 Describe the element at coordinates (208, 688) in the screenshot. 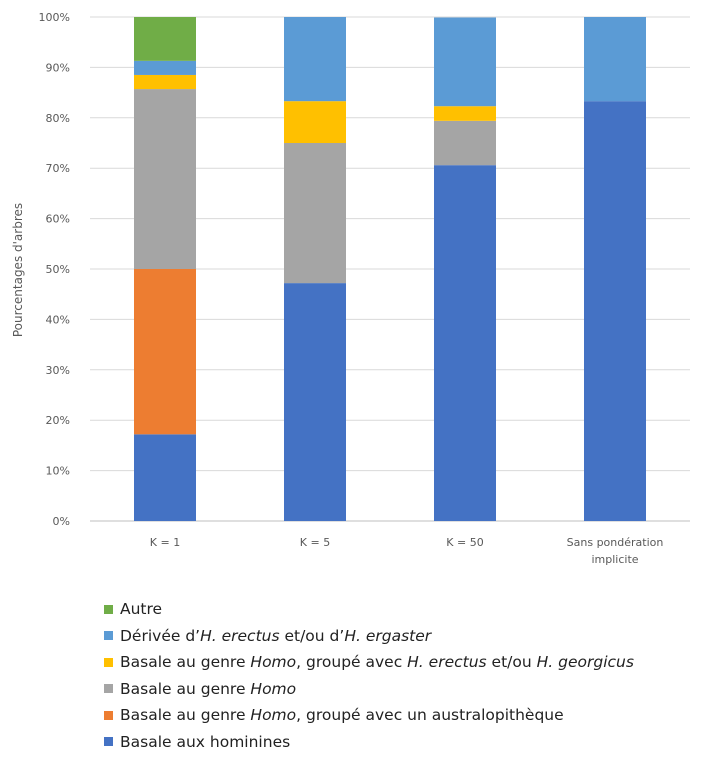

I see `legend-label: Basale au genre Homo` at that location.